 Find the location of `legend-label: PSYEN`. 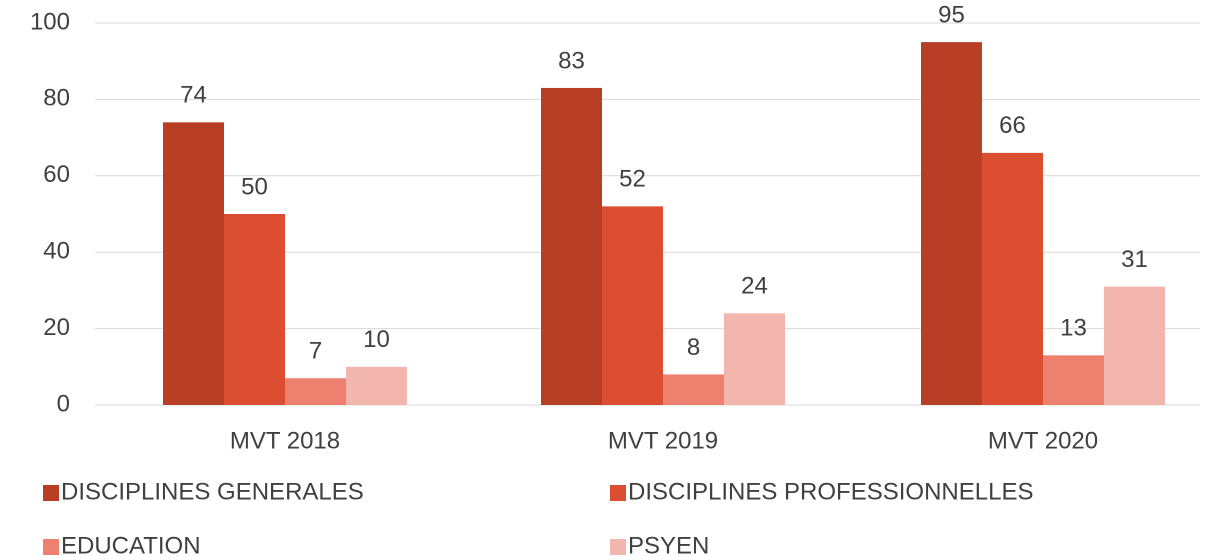

legend-label: PSYEN is located at coordinates (668, 545).